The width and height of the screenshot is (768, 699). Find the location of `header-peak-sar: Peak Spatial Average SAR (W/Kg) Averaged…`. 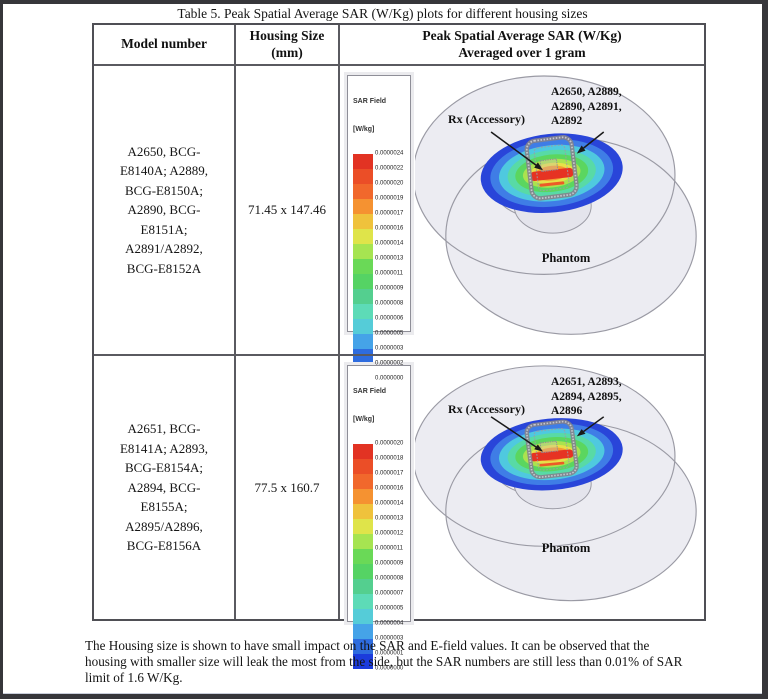

header-peak-sar: Peak Spatial Average SAR (W/Kg) Averaged… is located at coordinates (521, 44).